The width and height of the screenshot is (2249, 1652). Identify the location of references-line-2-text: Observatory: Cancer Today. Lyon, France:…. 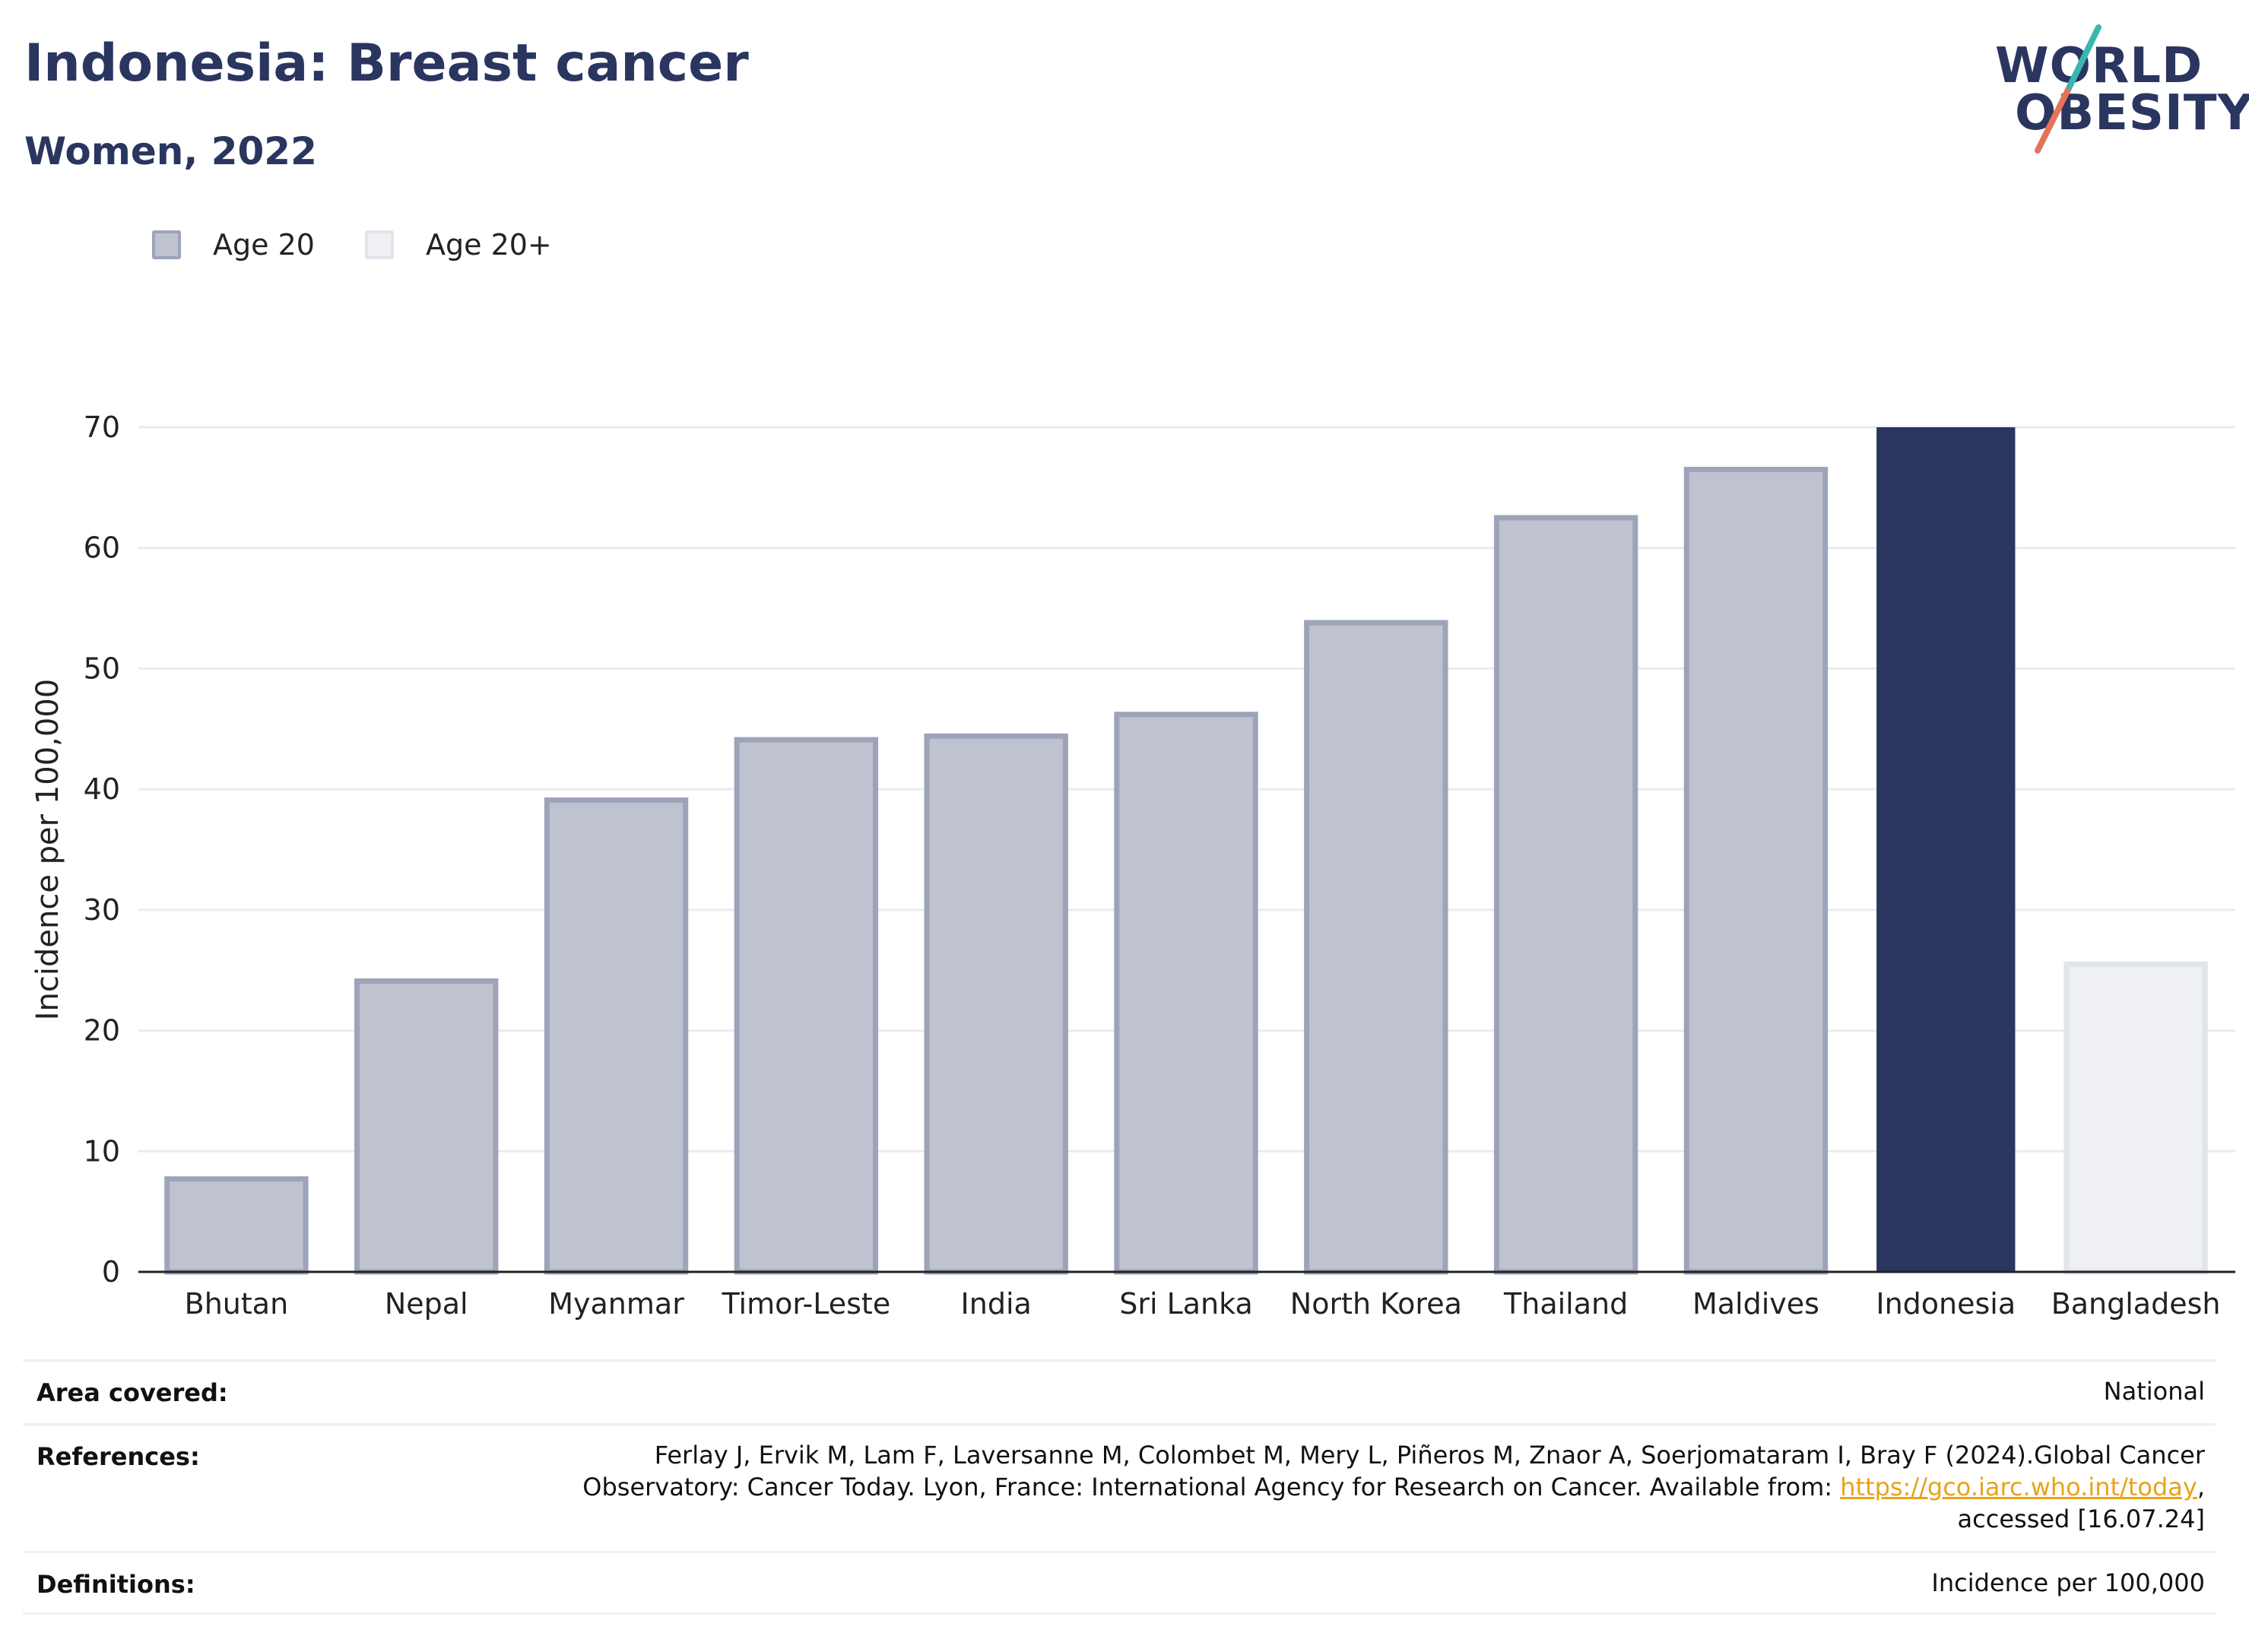
(1211, 1487).